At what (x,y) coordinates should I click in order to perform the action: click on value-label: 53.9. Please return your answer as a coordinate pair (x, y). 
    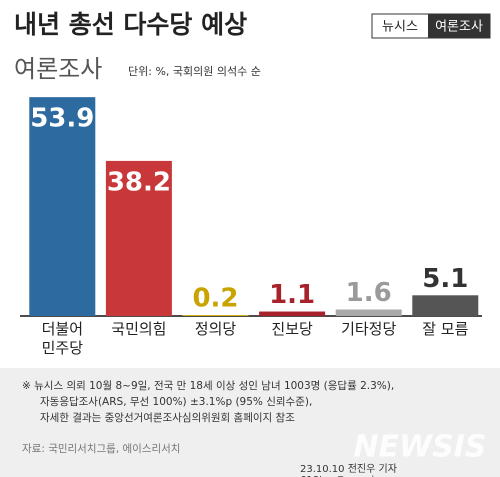
    Looking at the image, I should click on (62, 119).